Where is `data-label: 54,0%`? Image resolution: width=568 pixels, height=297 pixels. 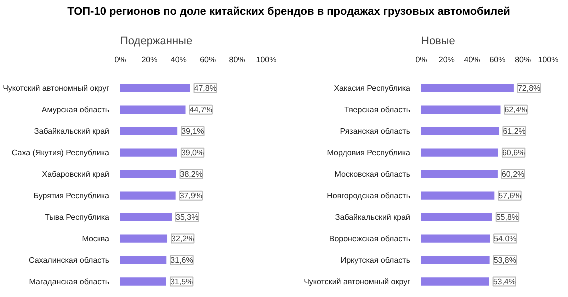 data-label: 54,0% is located at coordinates (505, 239).